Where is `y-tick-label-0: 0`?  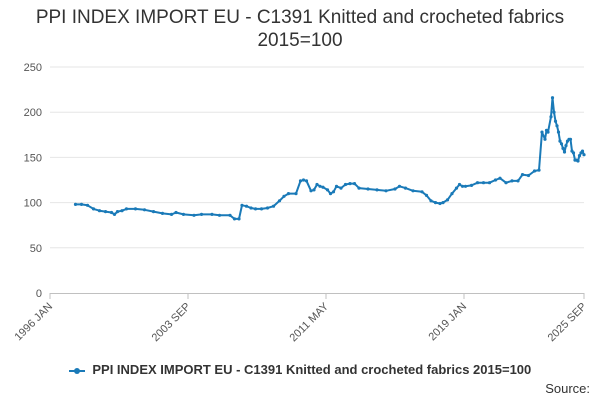 y-tick-label-0: 0 is located at coordinates (39, 294).